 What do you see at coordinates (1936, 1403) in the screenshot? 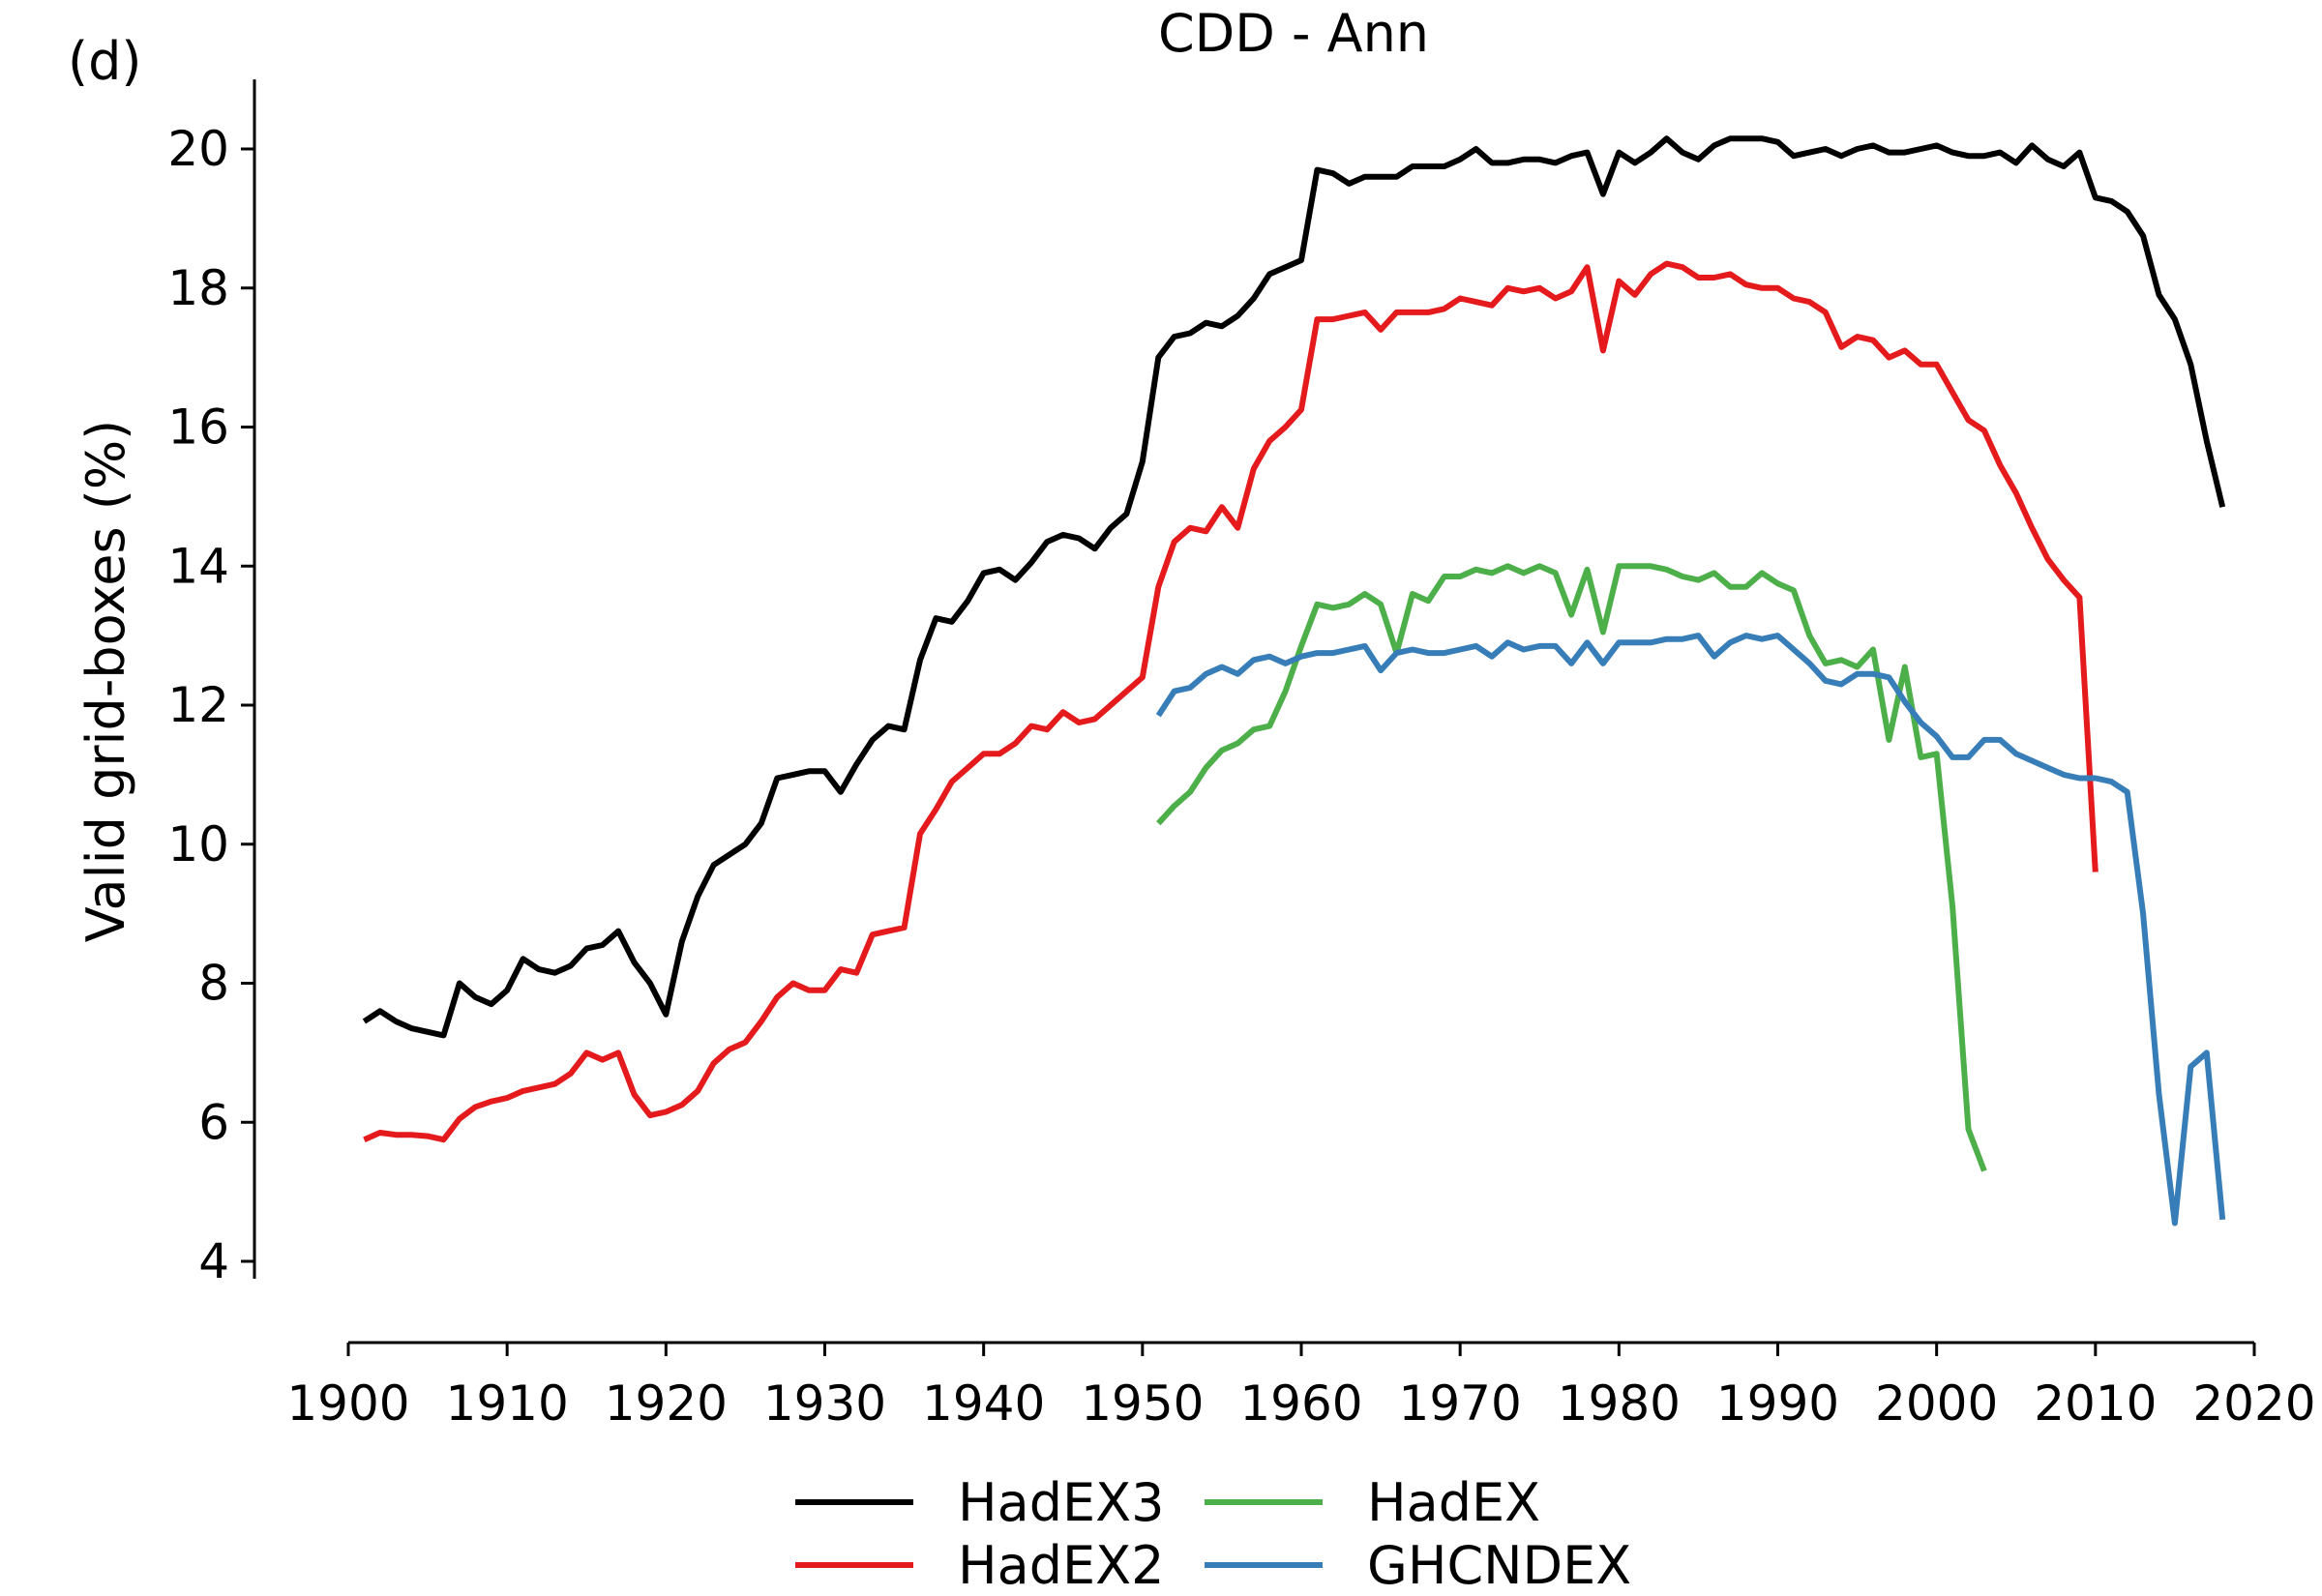
I see `x-tick-label: 2000` at bounding box center [1936, 1403].